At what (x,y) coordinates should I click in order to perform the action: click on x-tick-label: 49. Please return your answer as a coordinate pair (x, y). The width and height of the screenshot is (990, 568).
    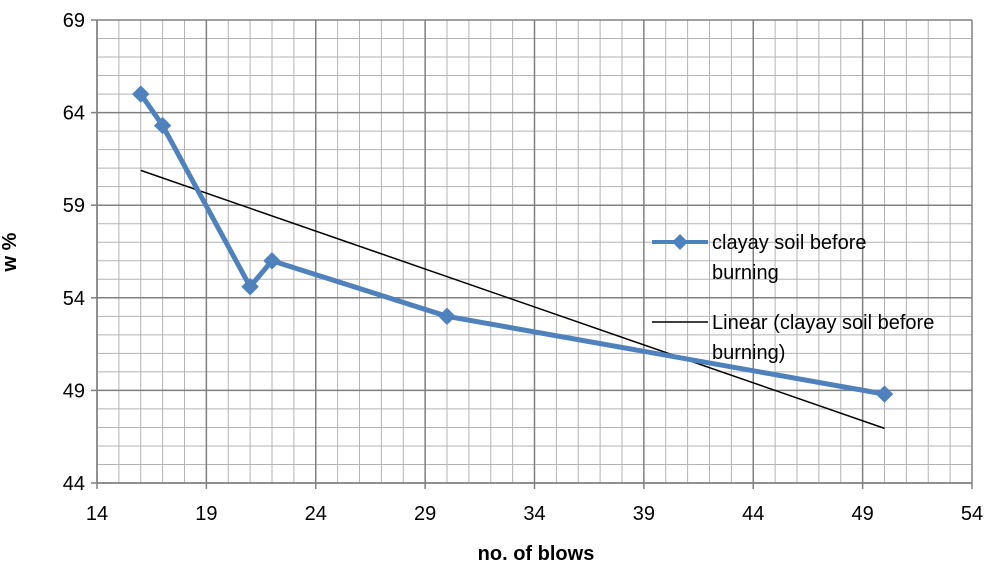
    Looking at the image, I should click on (863, 514).